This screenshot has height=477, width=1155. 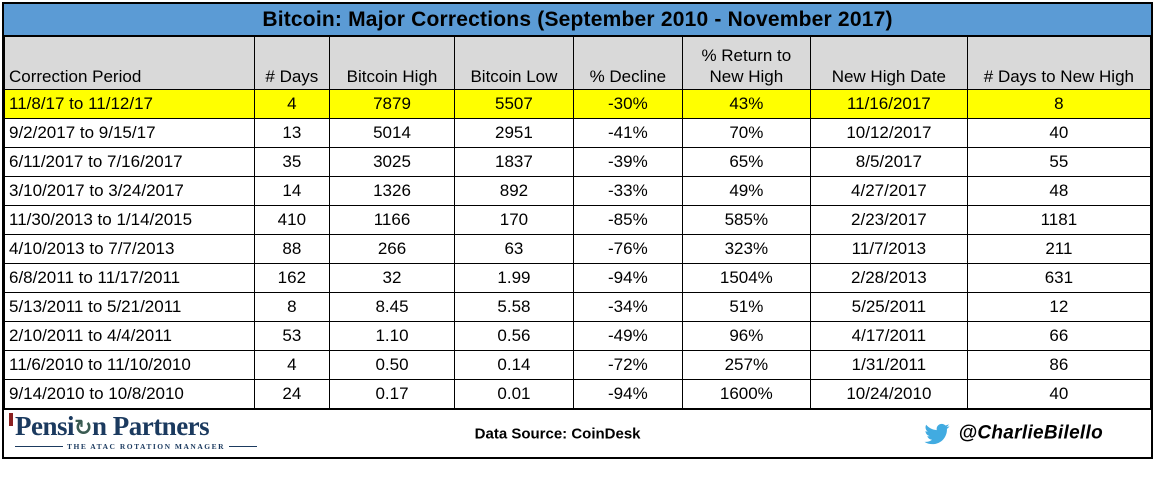 I want to click on logo-tick-icon, so click(x=11, y=419).